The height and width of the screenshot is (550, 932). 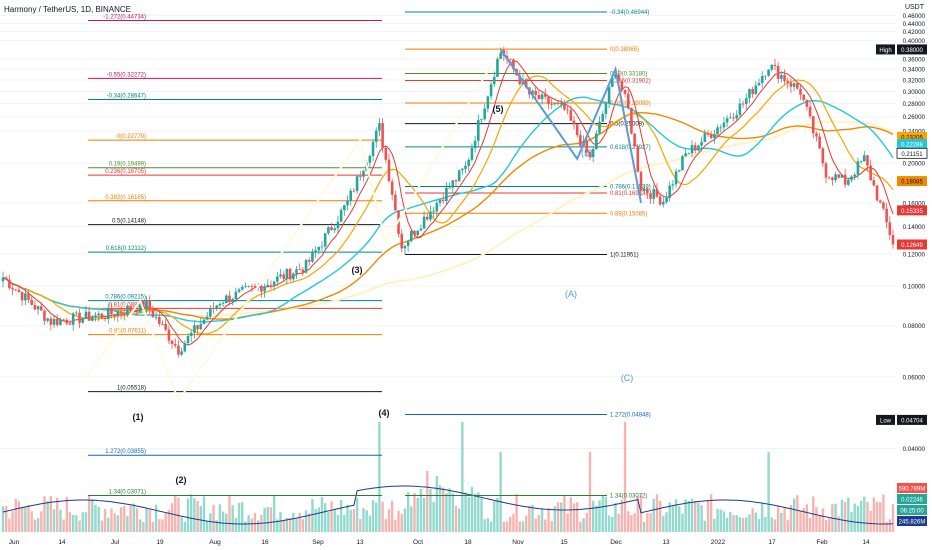 I want to click on fib-left-label: 0.19(0.19499), so click(x=127, y=165).